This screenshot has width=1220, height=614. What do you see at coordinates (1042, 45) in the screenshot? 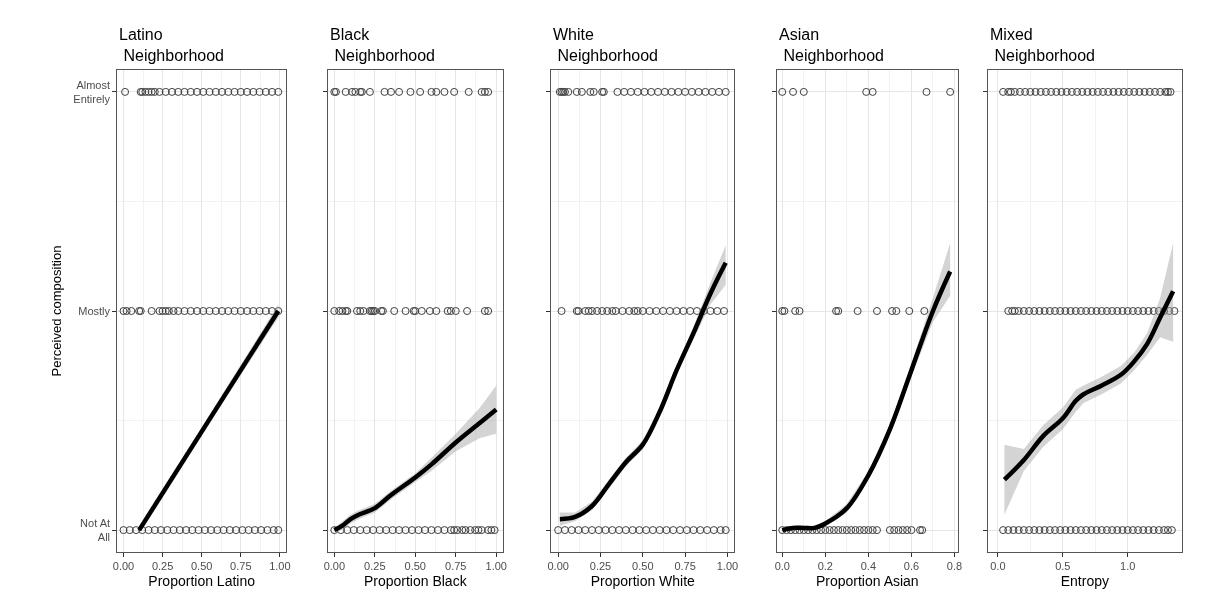
I see `chart-title: Mixed Neighborhood` at bounding box center [1042, 45].